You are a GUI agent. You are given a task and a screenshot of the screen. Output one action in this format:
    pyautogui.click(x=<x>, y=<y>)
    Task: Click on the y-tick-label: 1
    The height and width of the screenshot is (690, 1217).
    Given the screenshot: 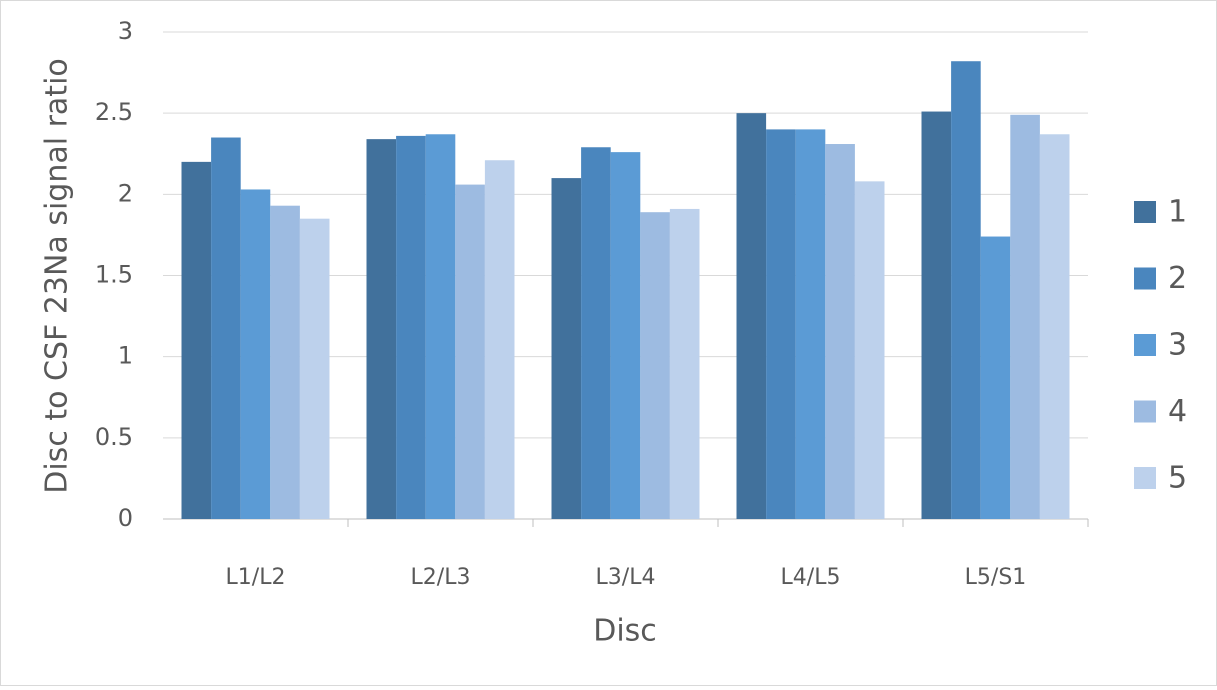 What is the action you would take?
    pyautogui.click(x=125, y=356)
    